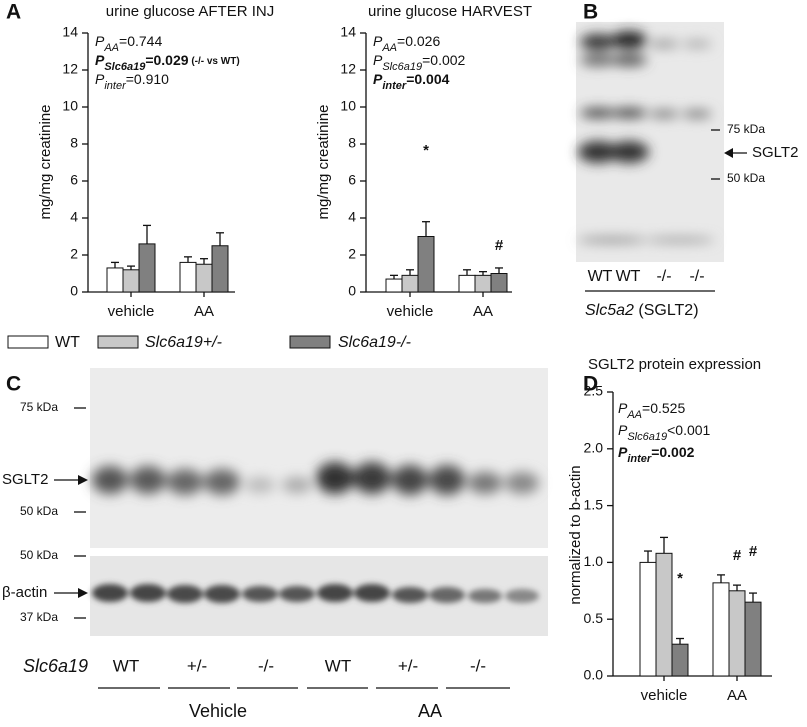 Image resolution: width=807 pixels, height=727 pixels. I want to click on y-tick-label: 0.5, so click(594, 618).